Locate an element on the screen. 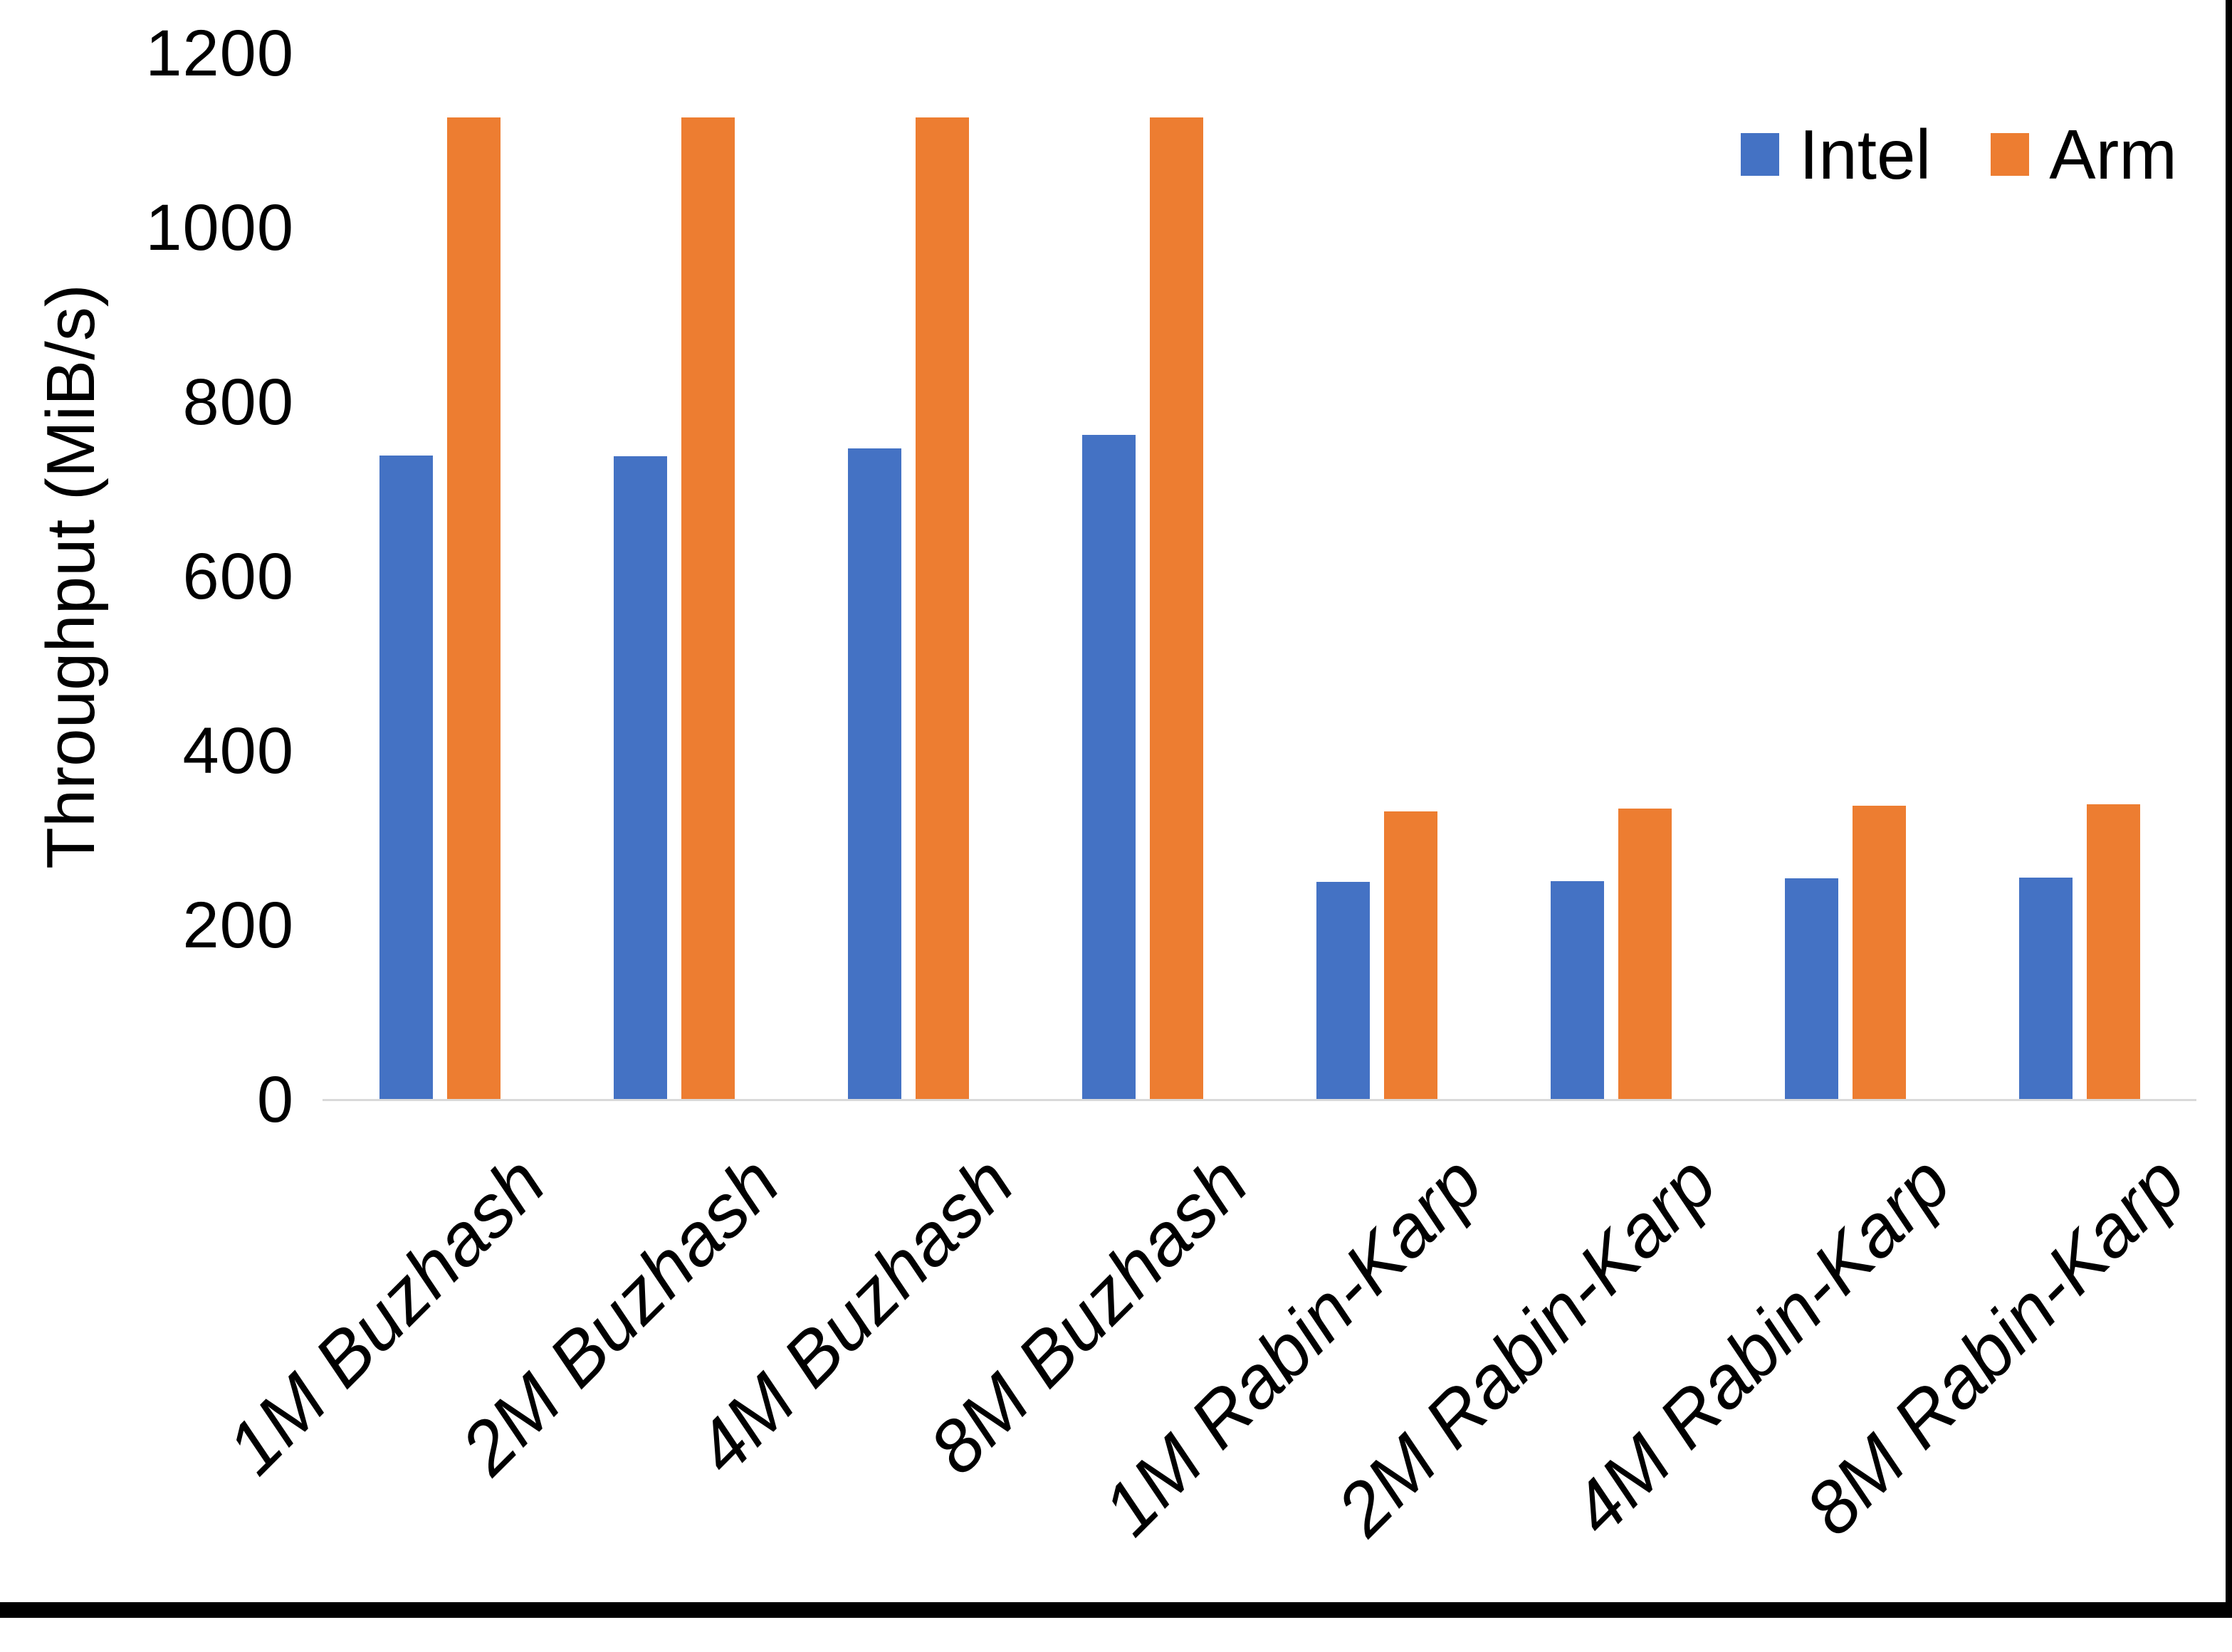 The height and width of the screenshot is (1652, 2232). x-axis-line is located at coordinates (1259, 1100).